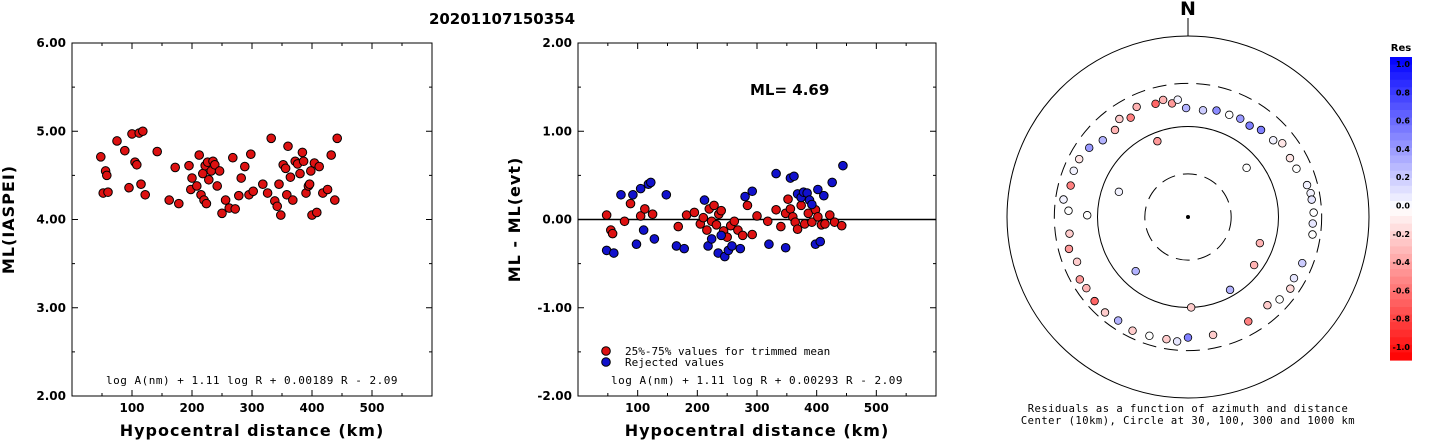  Describe the element at coordinates (557, 220) in the screenshot. I see `y-tick-label: 0.00` at that location.